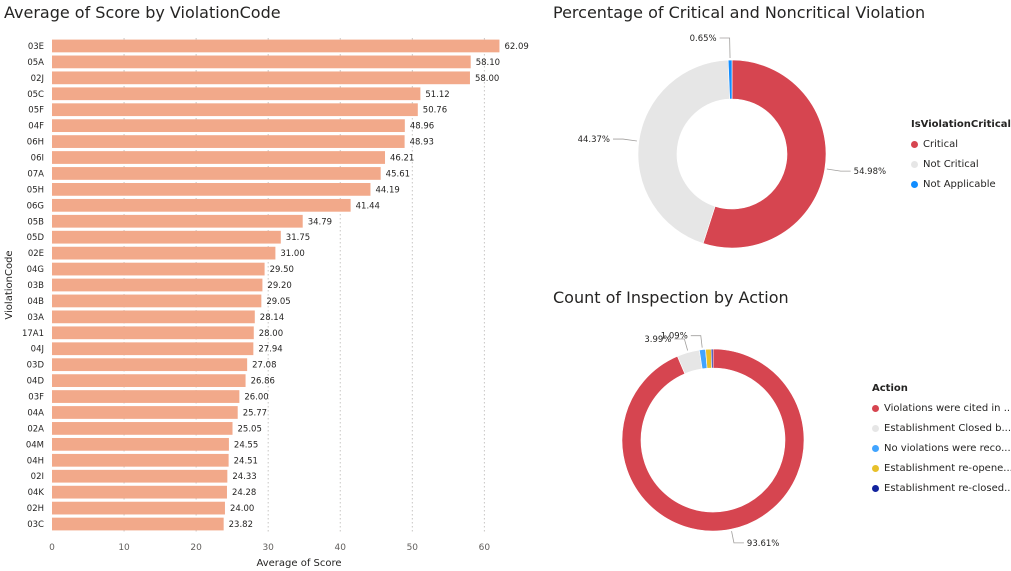  Describe the element at coordinates (271, 334) in the screenshot. I see `bar-data-label: 28.00` at that location.